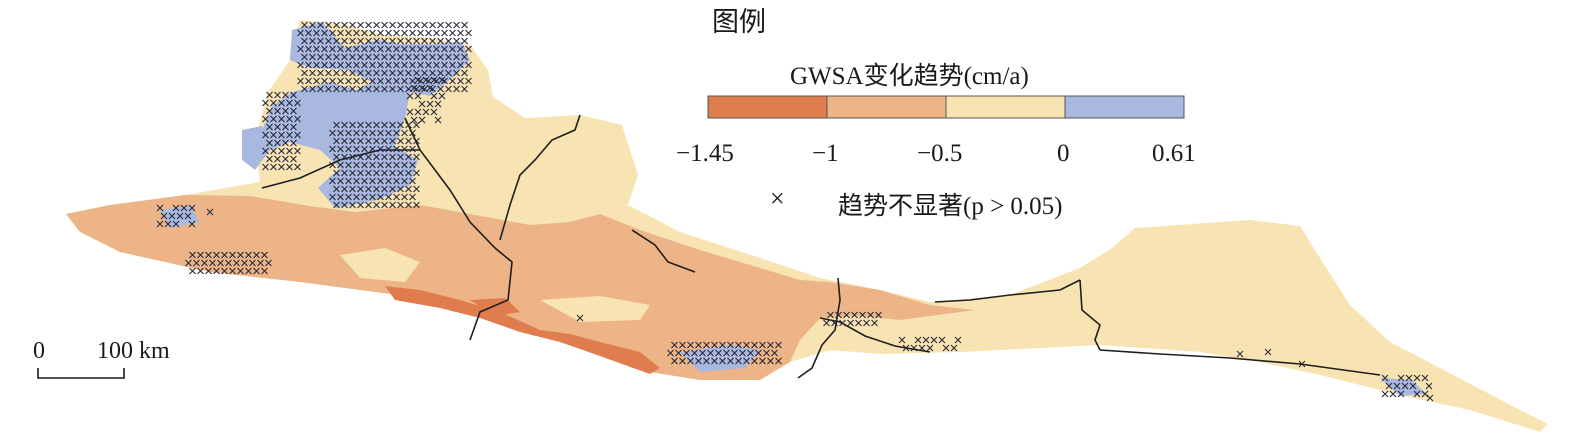  Describe the element at coordinates (380, 265) in the screenshot. I see `region-weak-patch` at that location.